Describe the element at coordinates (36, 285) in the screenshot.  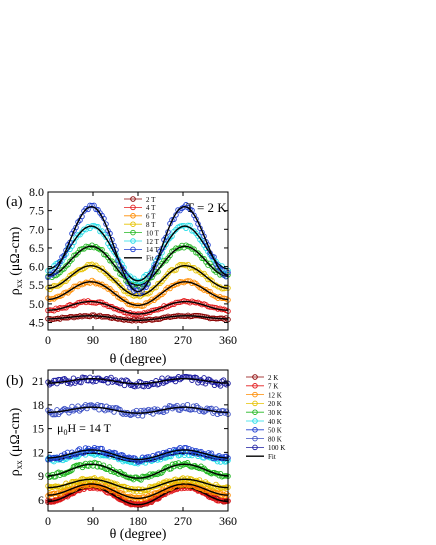
I see `y-tick-label: 5.5` at that location.